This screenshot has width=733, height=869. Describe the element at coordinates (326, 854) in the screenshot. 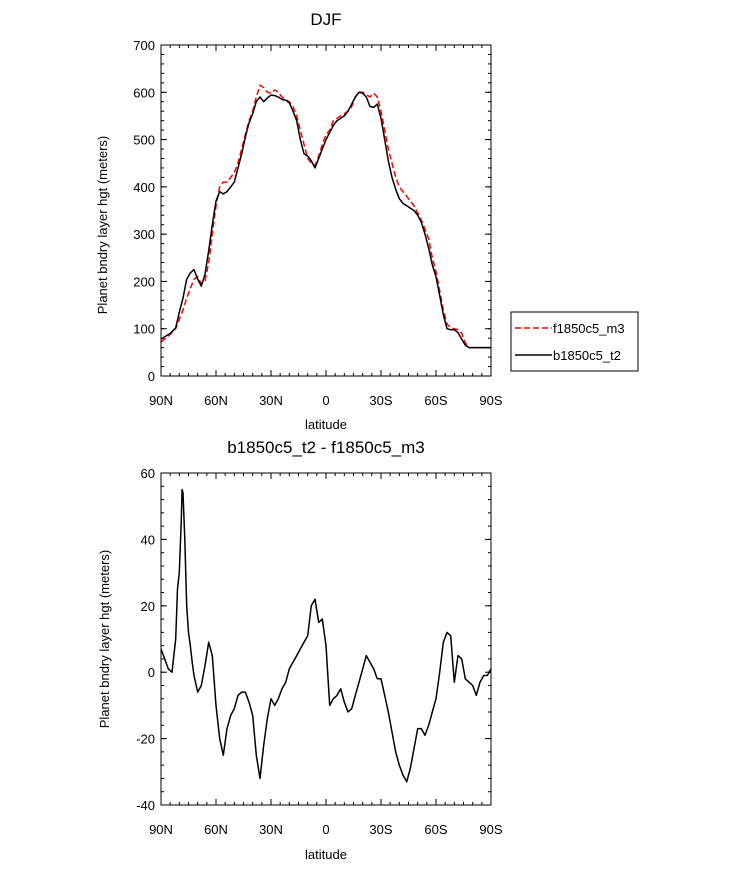

I see `chart-bottom-x-axis-label: latitude` at that location.